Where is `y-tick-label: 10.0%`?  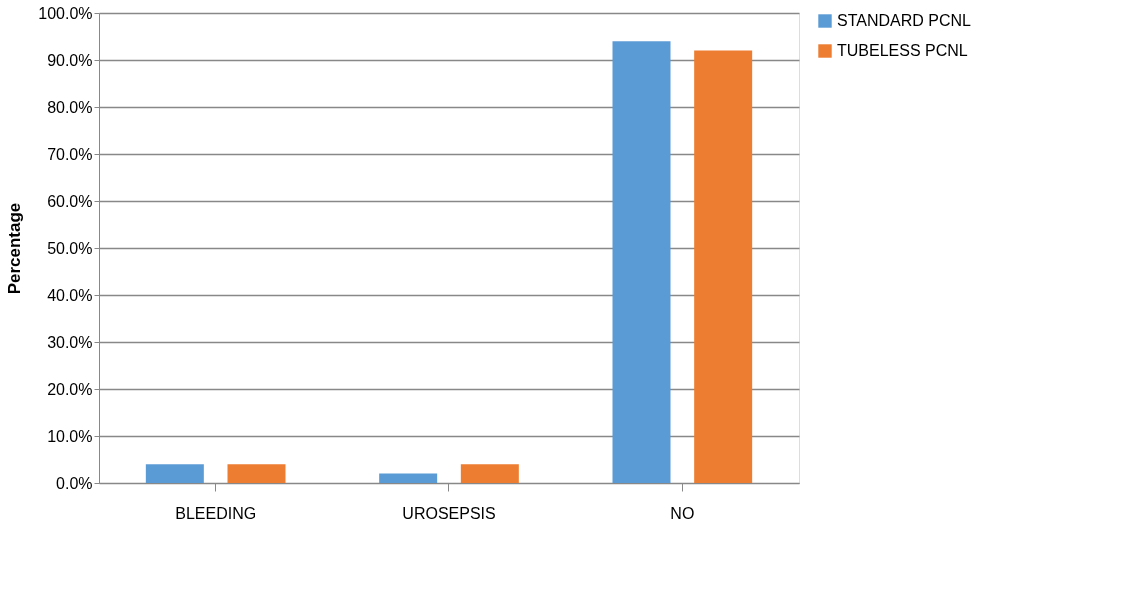 y-tick-label: 10.0% is located at coordinates (70, 436).